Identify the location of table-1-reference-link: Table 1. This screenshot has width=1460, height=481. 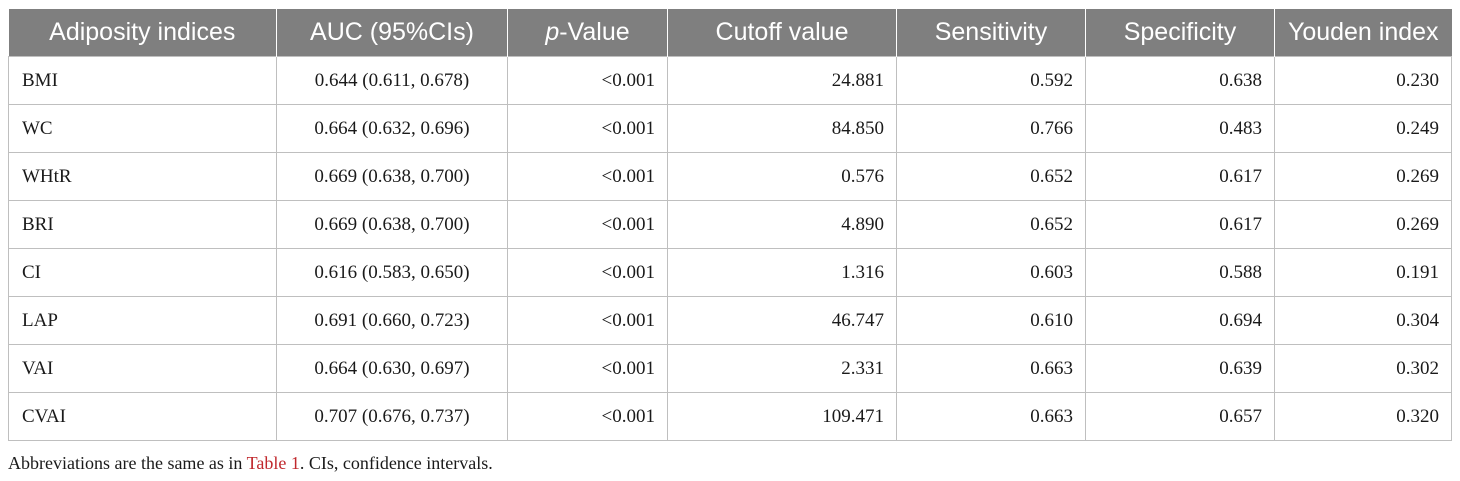
(273, 463).